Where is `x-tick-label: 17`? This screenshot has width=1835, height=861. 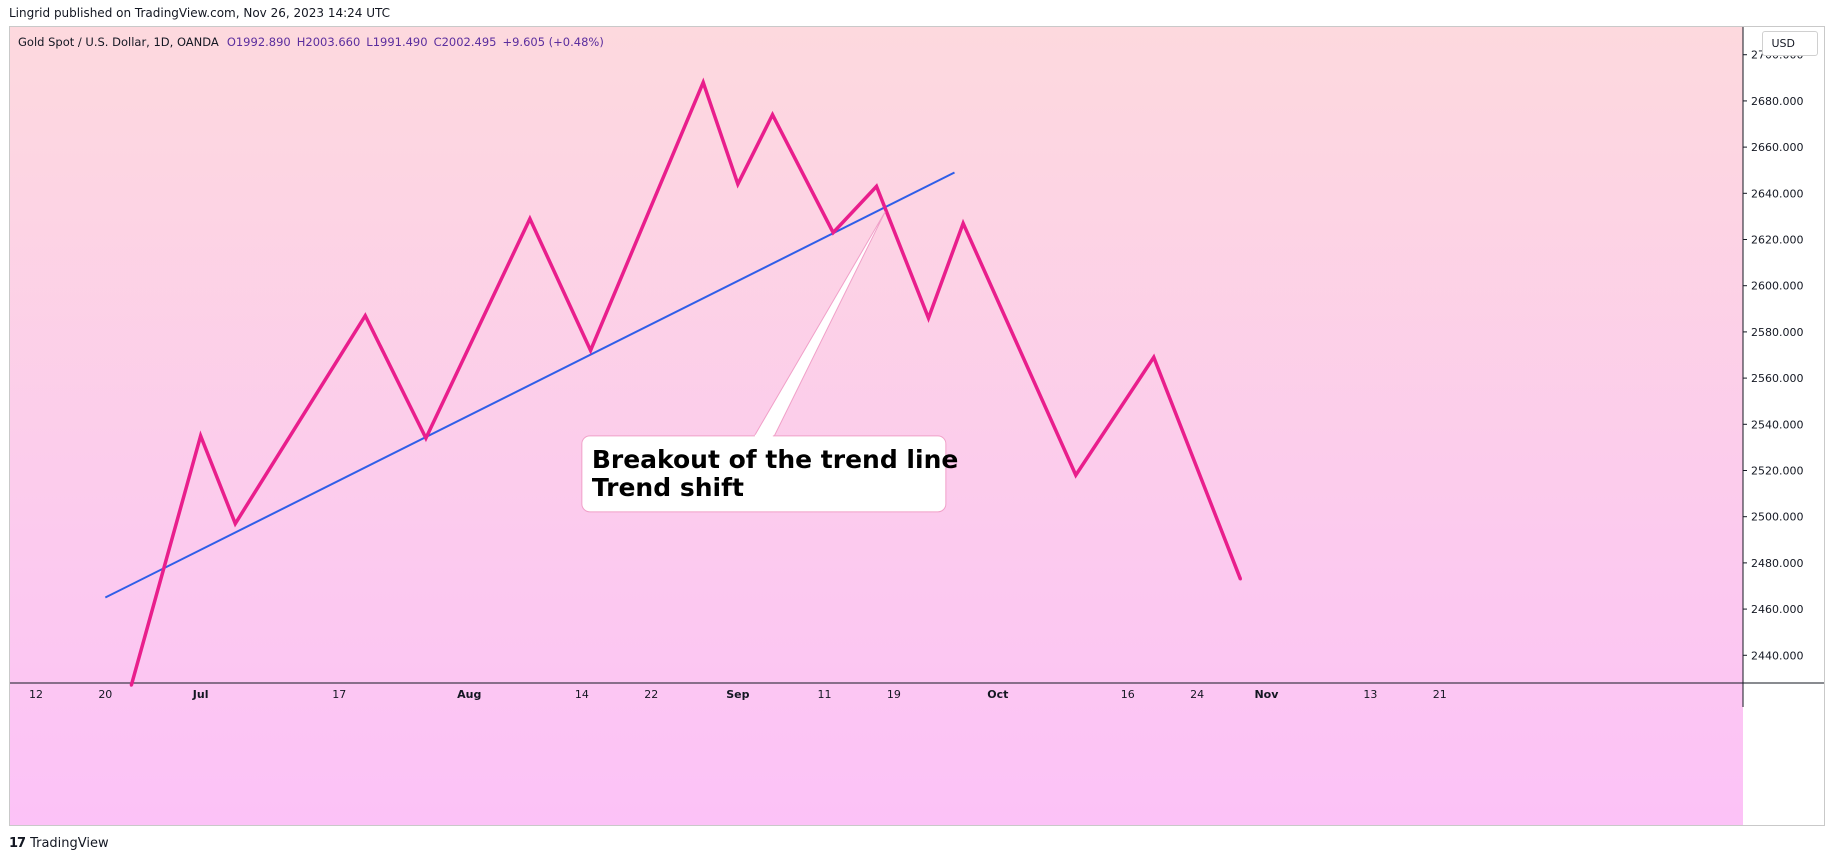 x-tick-label: 17 is located at coordinates (339, 694).